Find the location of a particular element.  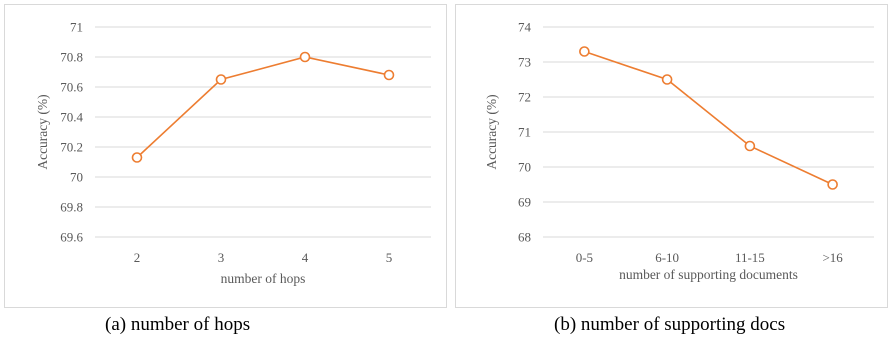

x-tick-label: >16 is located at coordinates (832, 257).